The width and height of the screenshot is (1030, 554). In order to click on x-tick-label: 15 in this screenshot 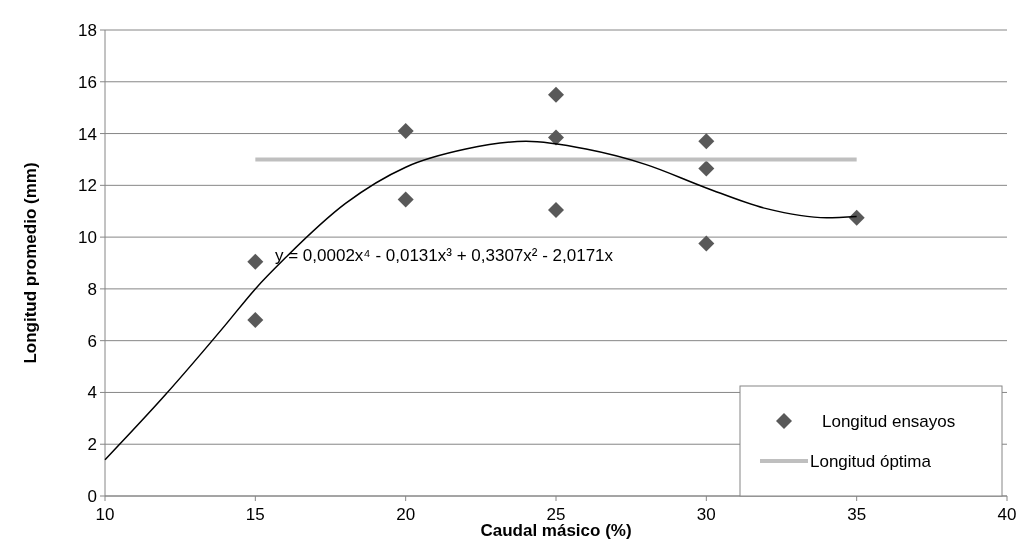, I will do `click(255, 514)`.